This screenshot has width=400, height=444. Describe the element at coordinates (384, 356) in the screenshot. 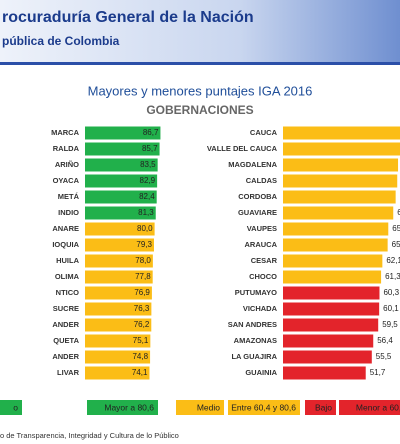

I see `value-label: 55,5` at that location.